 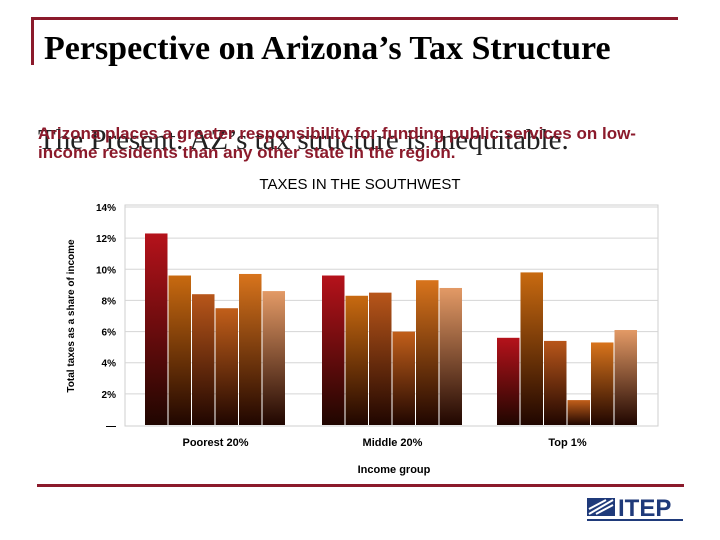 I want to click on y-tick-label: 12%, so click(x=106, y=239).